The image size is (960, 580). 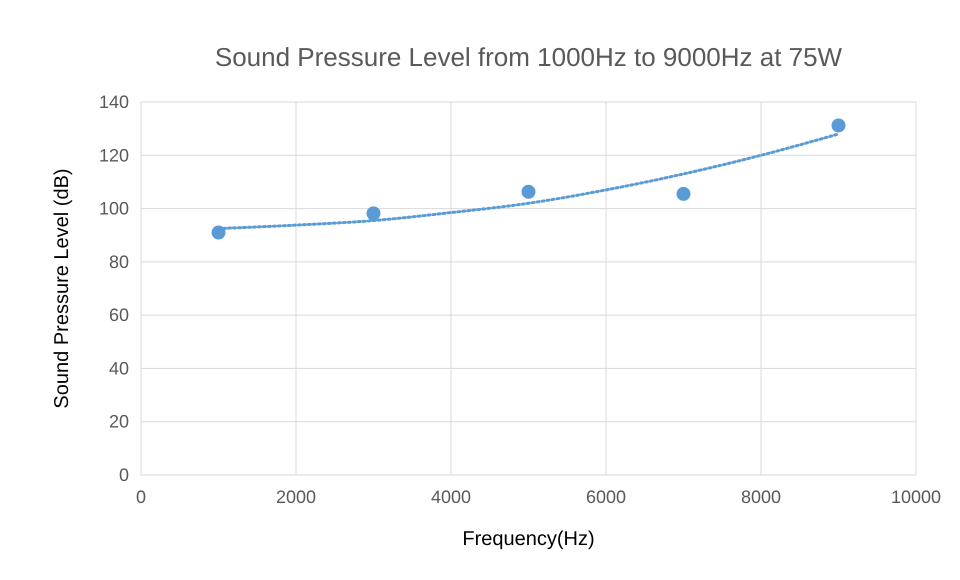 What do you see at coordinates (451, 497) in the screenshot?
I see `x-tick-label: 4000` at bounding box center [451, 497].